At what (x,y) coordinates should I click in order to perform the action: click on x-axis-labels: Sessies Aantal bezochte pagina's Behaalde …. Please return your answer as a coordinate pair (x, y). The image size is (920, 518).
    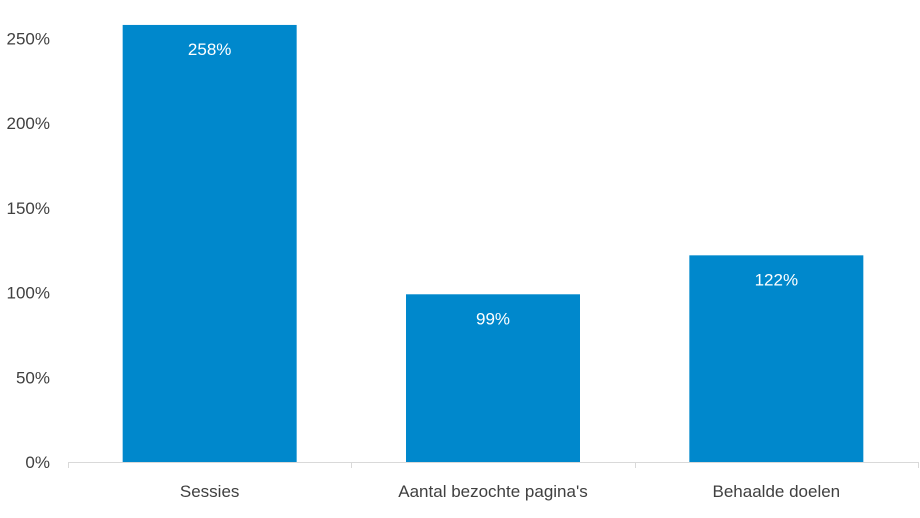
    Looking at the image, I should click on (510, 491).